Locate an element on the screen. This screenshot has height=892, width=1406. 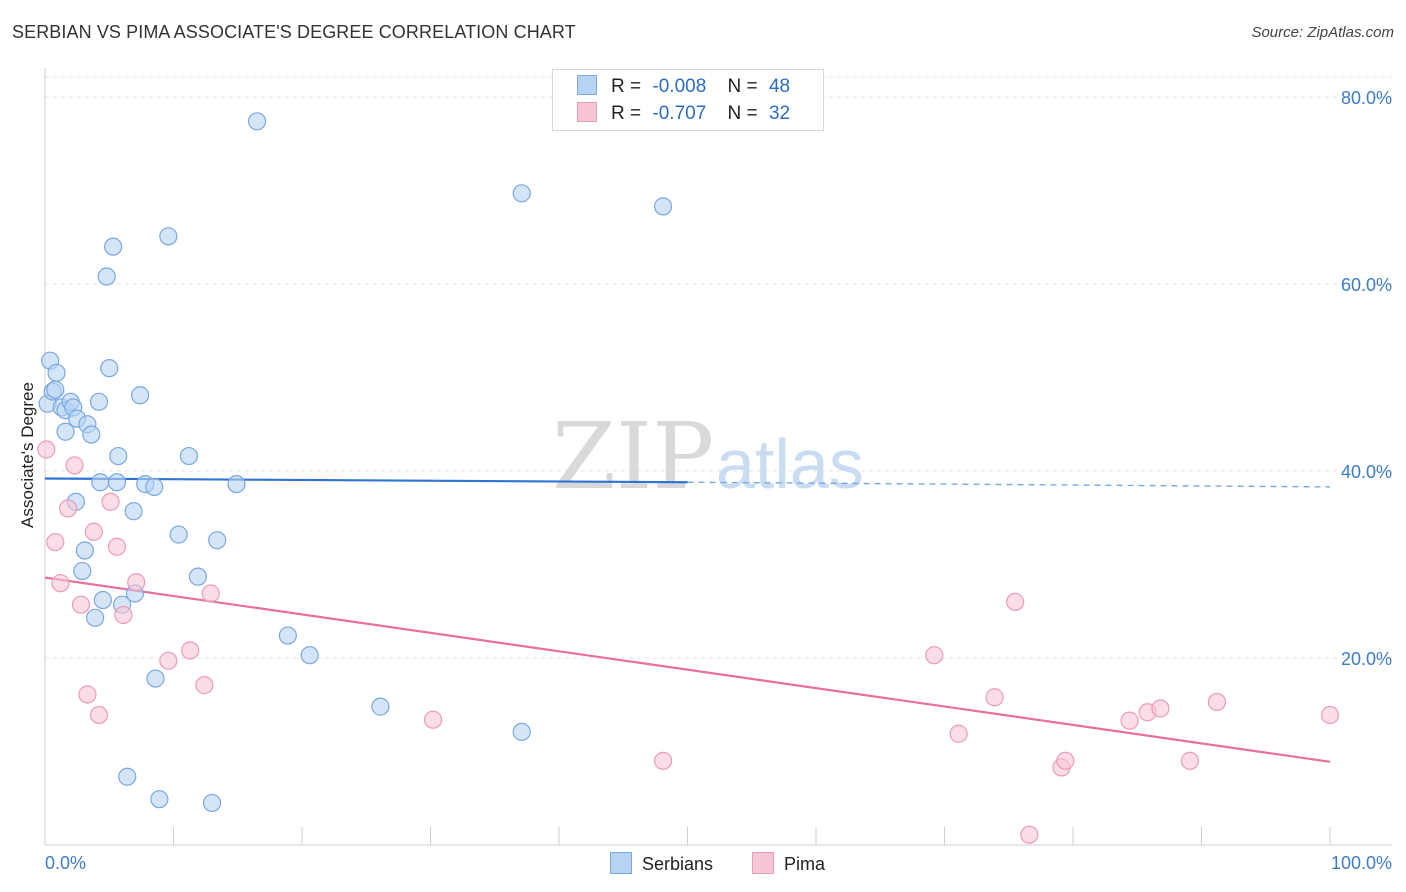
y-tick-label: 40.0% is located at coordinates (1366, 472).